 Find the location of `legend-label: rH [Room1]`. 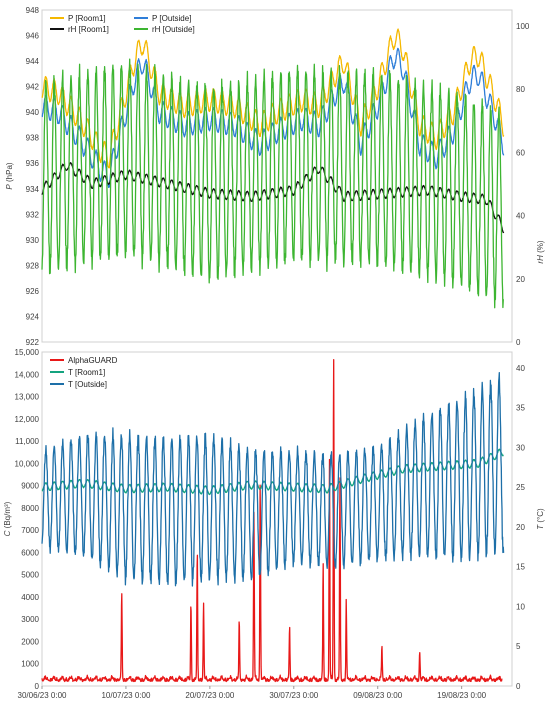

legend-label: rH [Room1] is located at coordinates (88, 29).